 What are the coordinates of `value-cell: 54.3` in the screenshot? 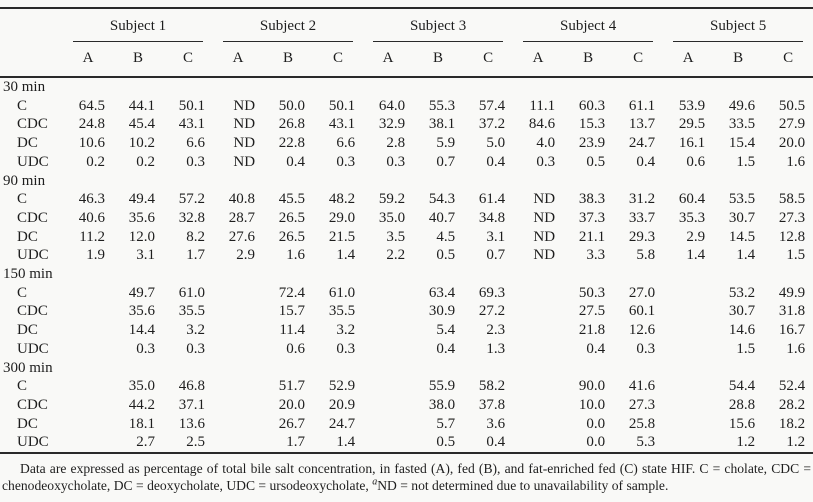 It's located at (442, 199).